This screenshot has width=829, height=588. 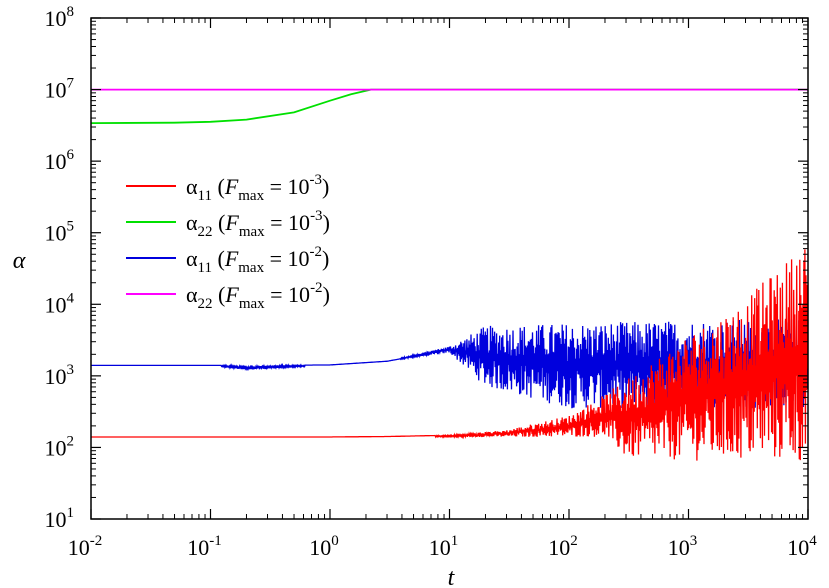 I want to click on x-tick-label: 10⁰, so click(x=324, y=546).